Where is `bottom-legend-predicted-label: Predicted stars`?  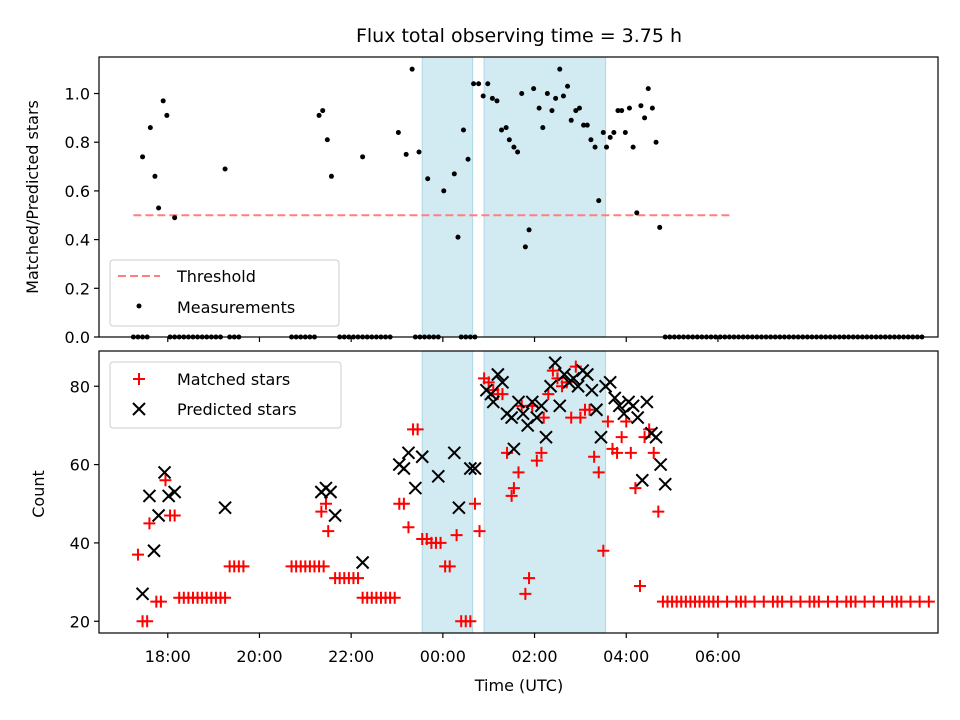
bottom-legend-predicted-label: Predicted stars is located at coordinates (237, 409).